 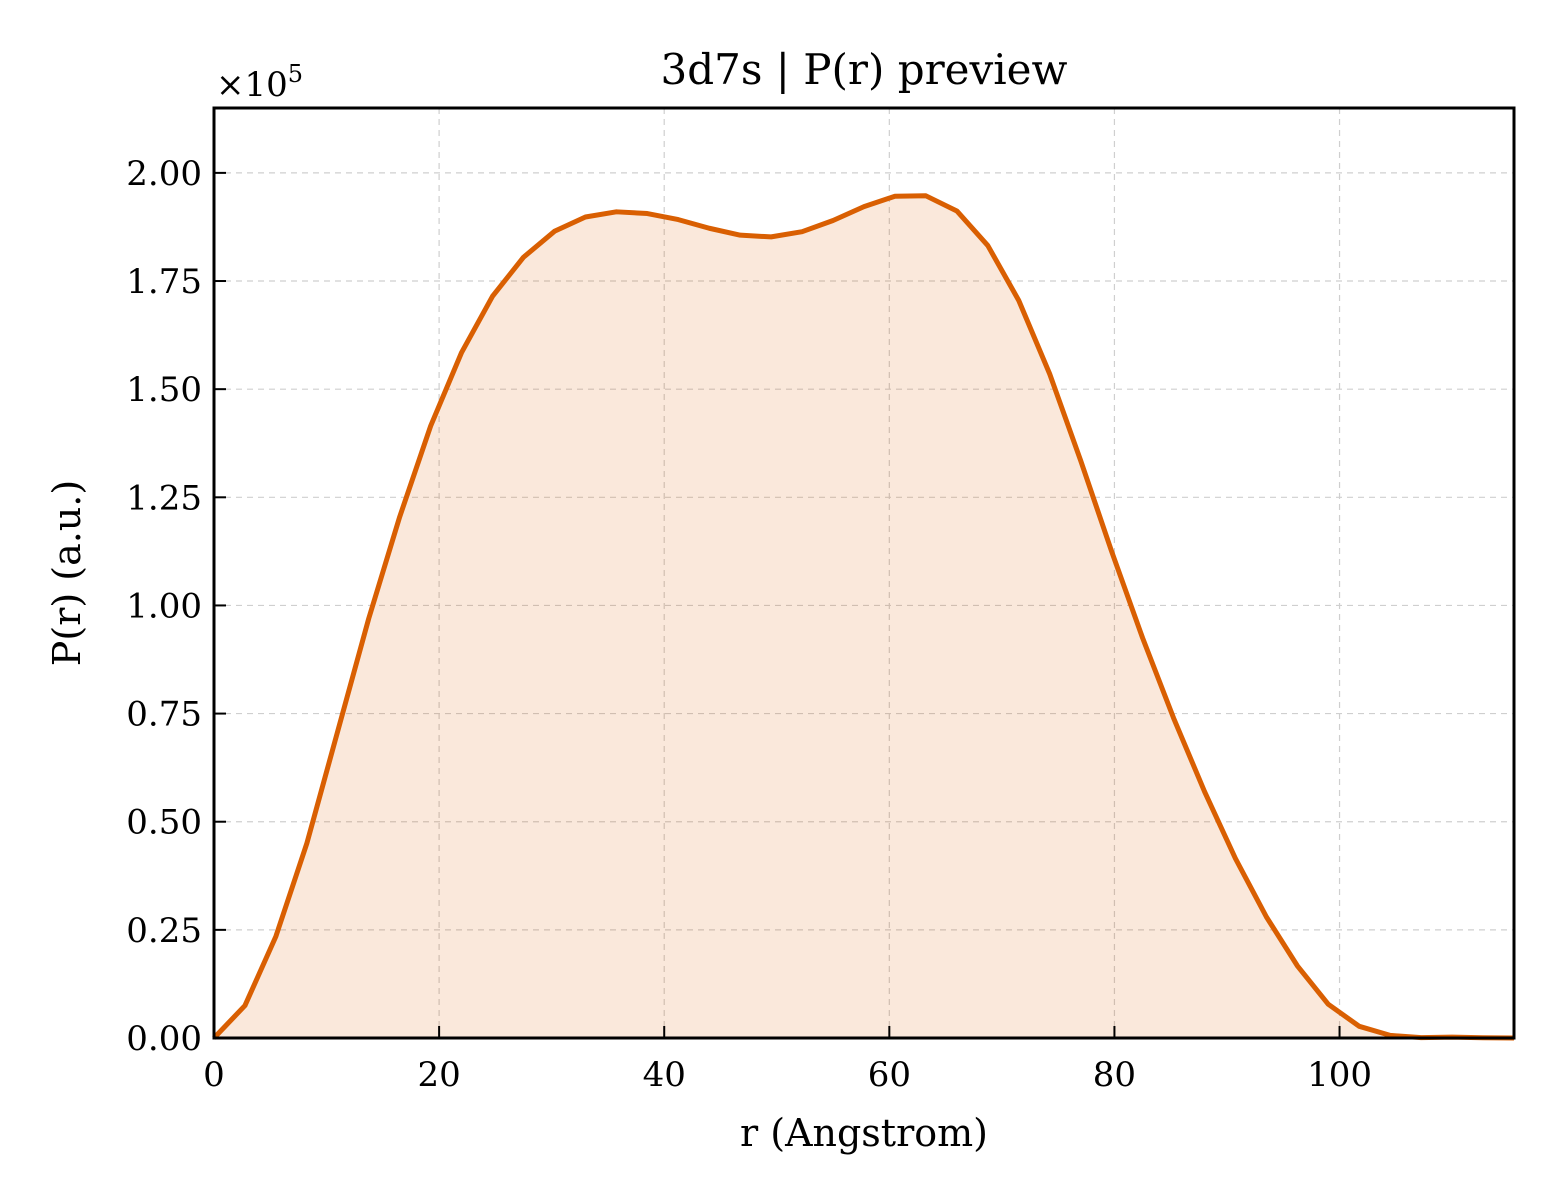 I want to click on y-tick-label: 1.00, so click(x=164, y=606).